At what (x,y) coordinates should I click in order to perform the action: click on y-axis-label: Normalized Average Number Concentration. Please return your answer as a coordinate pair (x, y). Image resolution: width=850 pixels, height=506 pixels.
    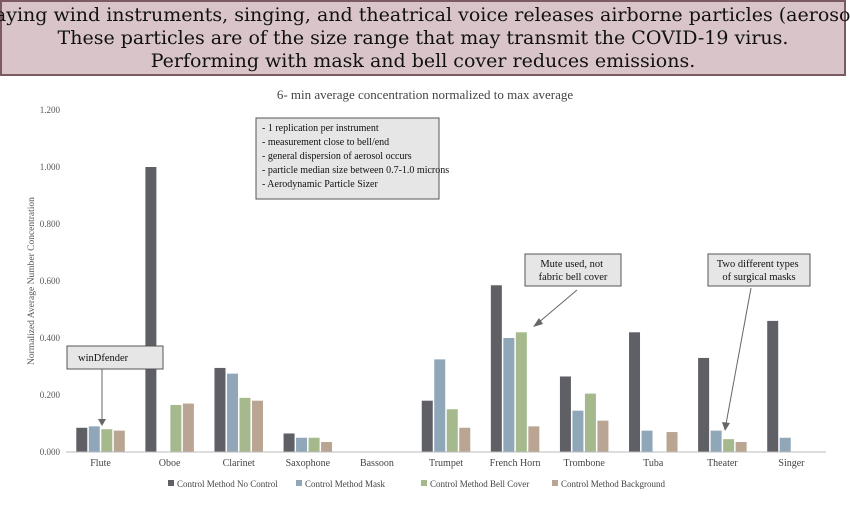
    Looking at the image, I should click on (32, 281).